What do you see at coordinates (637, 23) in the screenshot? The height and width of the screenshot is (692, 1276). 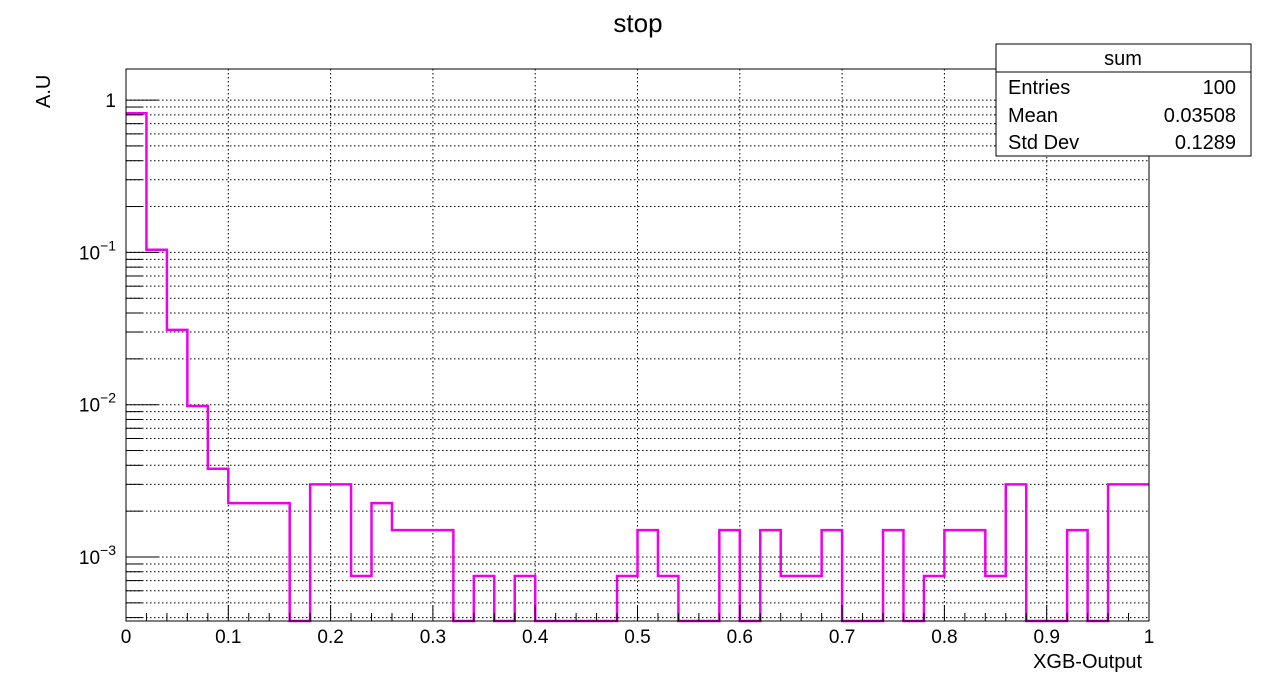 I see `chart-title: stop` at bounding box center [637, 23].